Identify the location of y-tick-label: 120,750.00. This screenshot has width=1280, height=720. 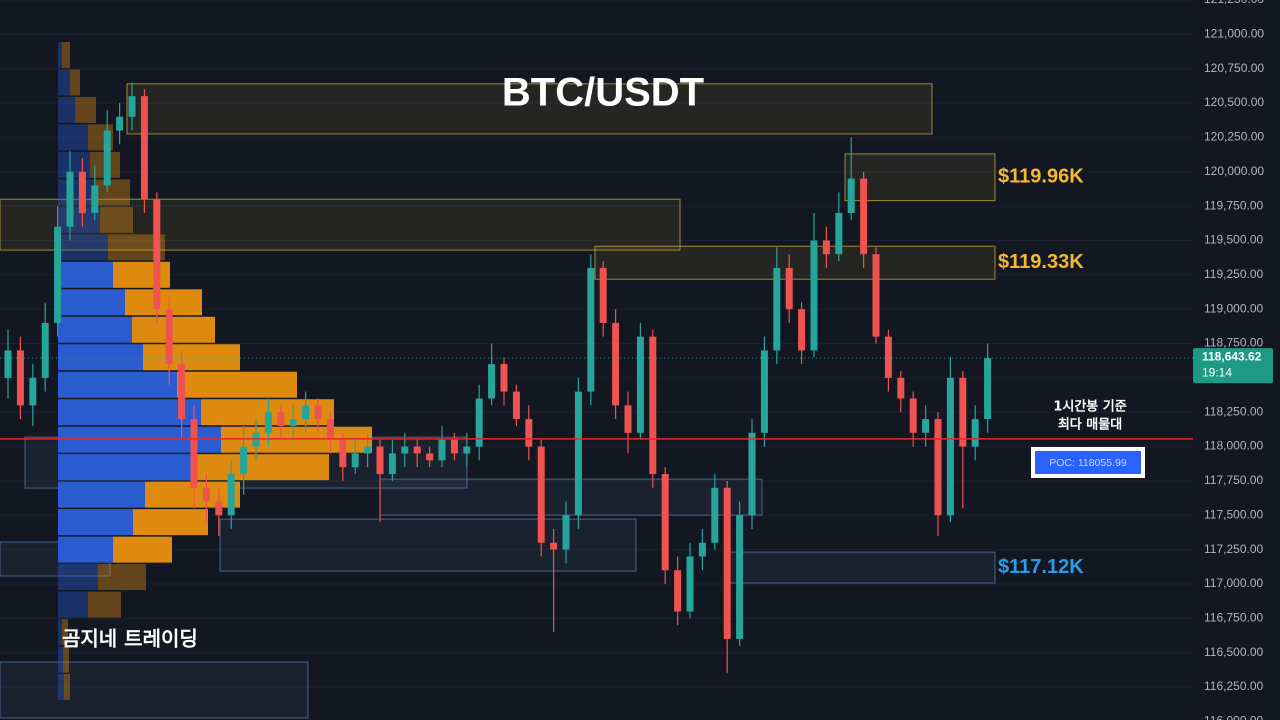
(1234, 68).